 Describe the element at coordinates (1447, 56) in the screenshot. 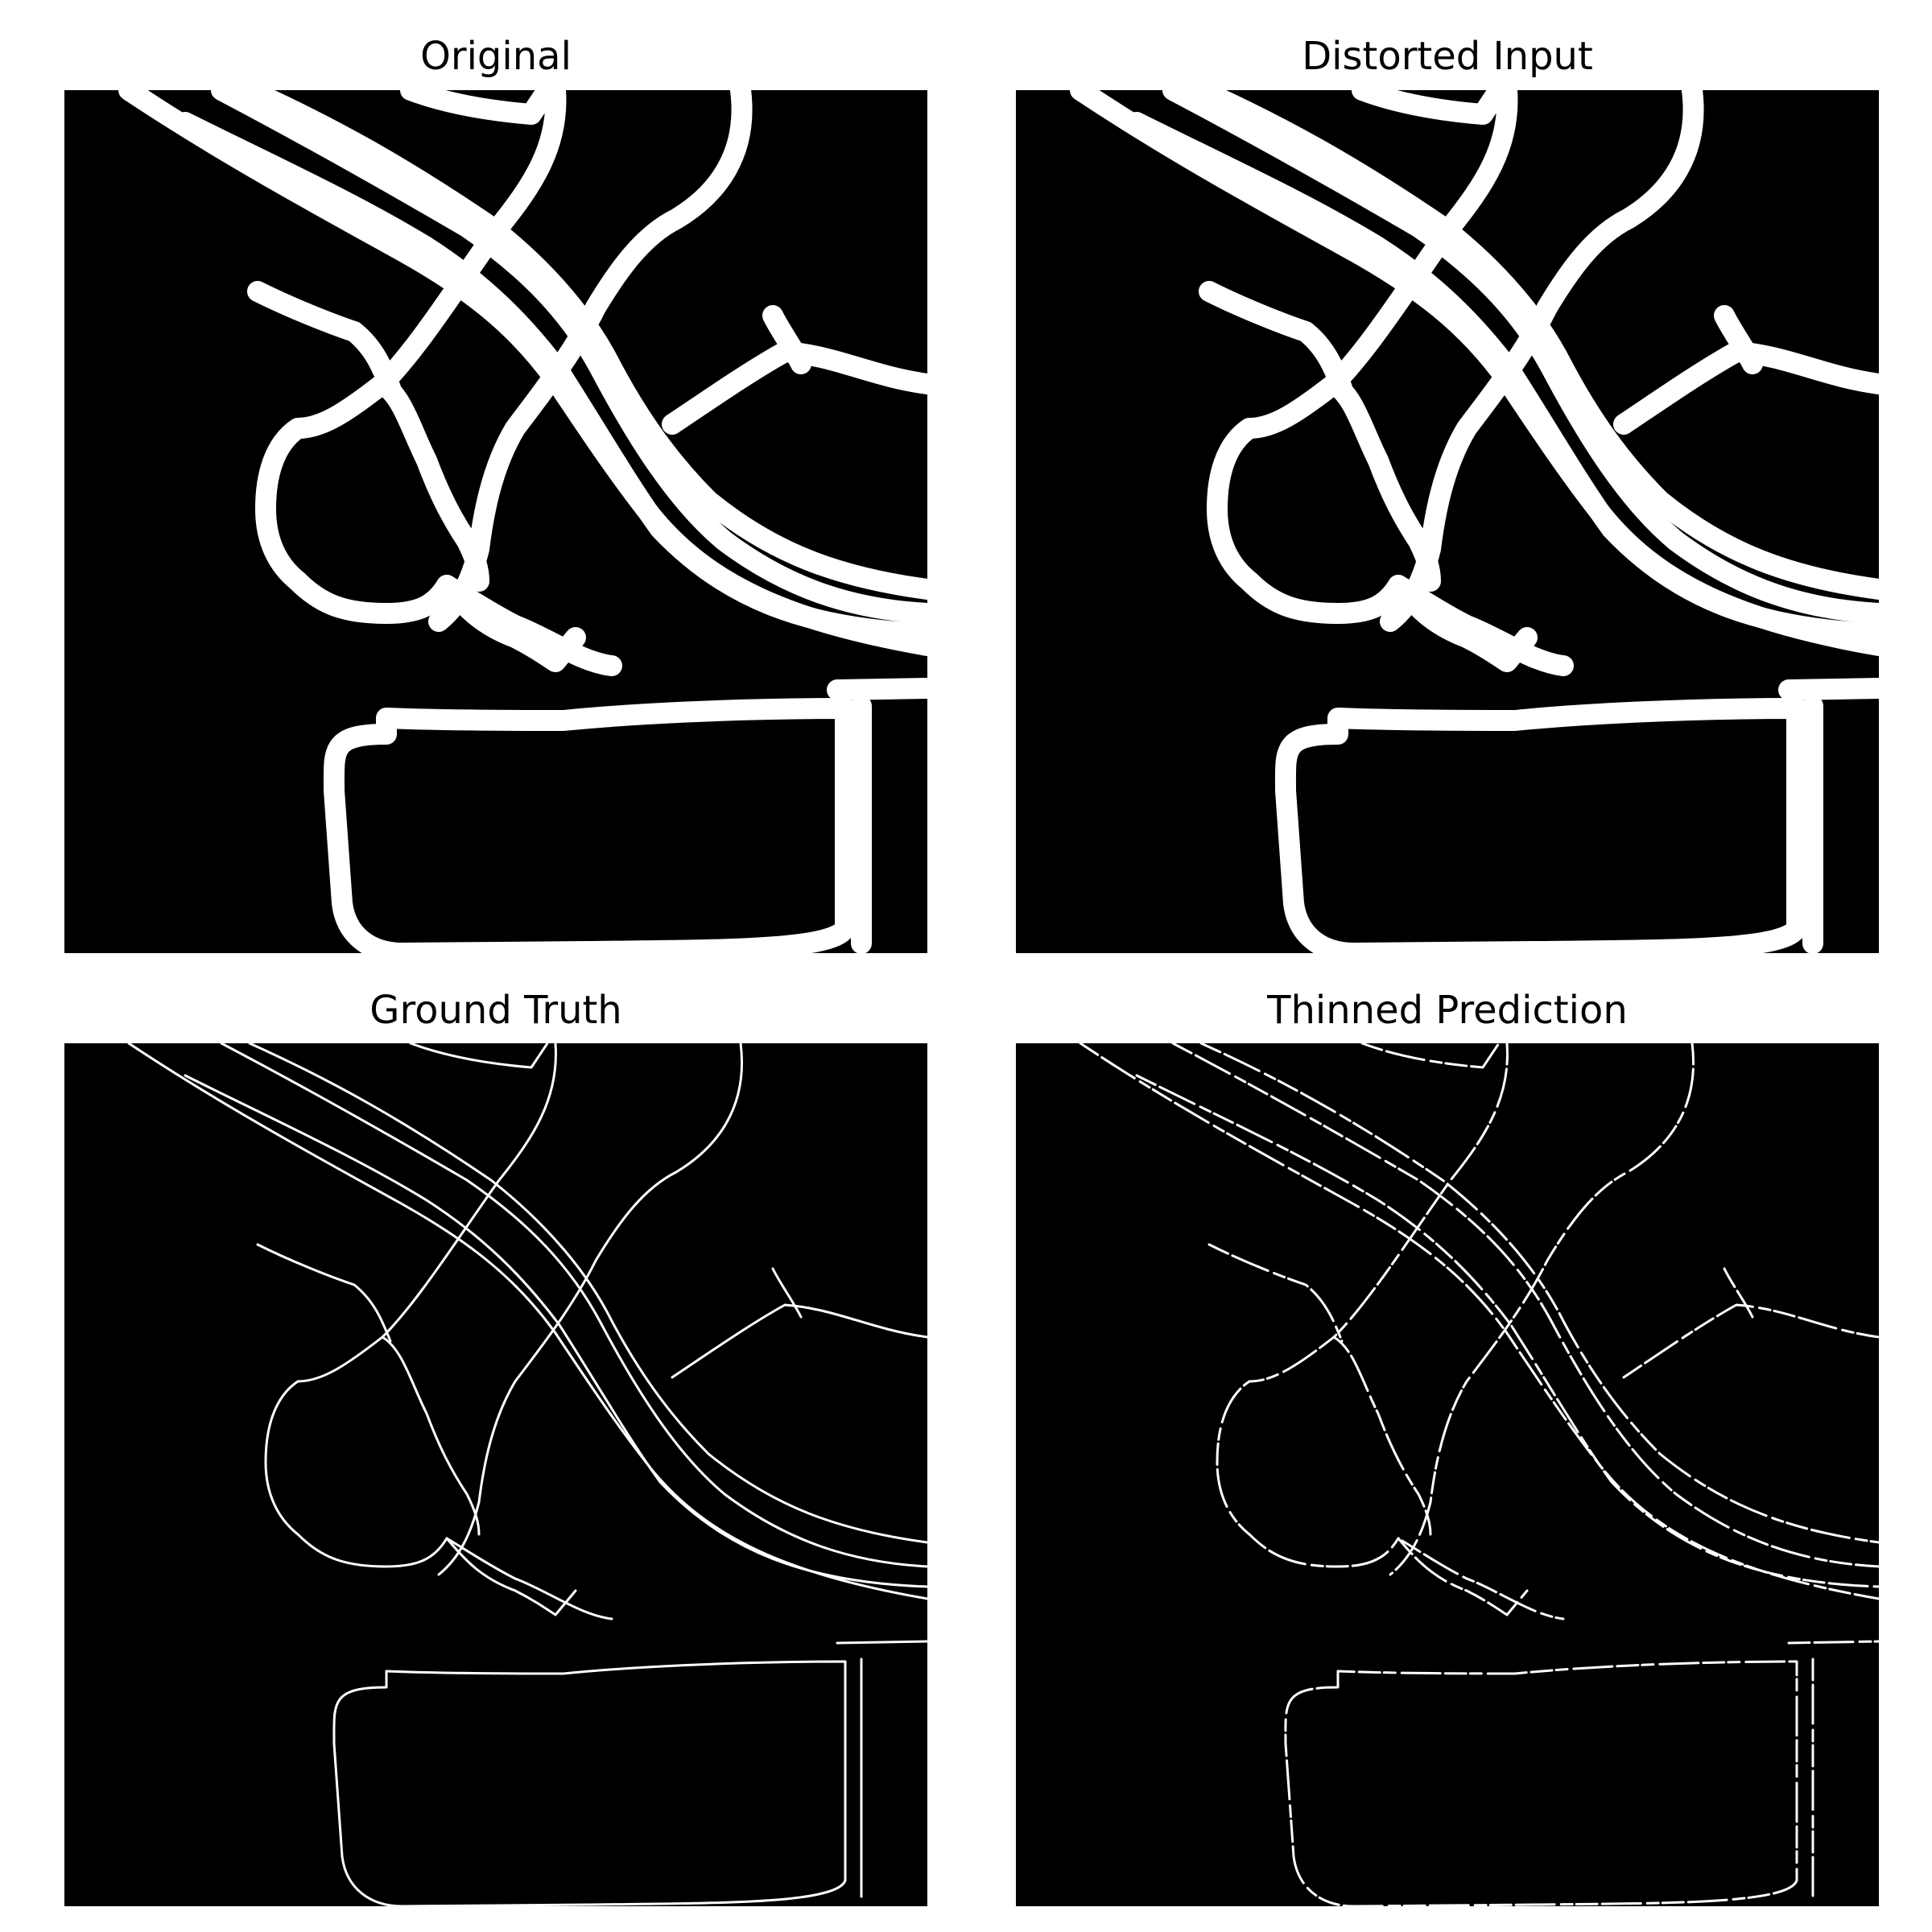

I see `panel-title-distorted-input: Distorted Input` at that location.